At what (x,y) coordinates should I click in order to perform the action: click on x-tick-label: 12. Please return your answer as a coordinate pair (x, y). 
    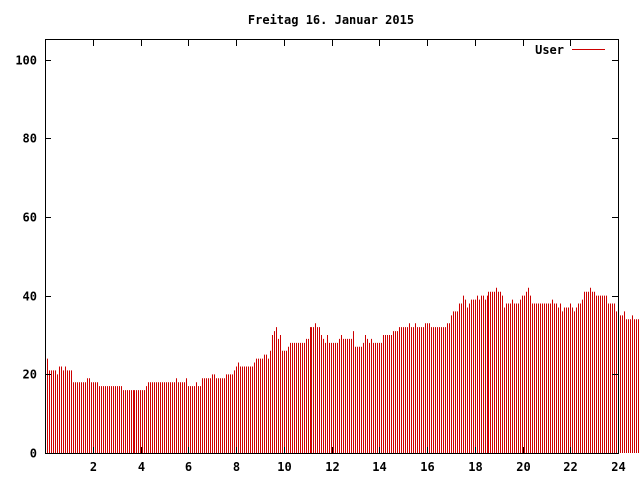
    Looking at the image, I should click on (332, 467).